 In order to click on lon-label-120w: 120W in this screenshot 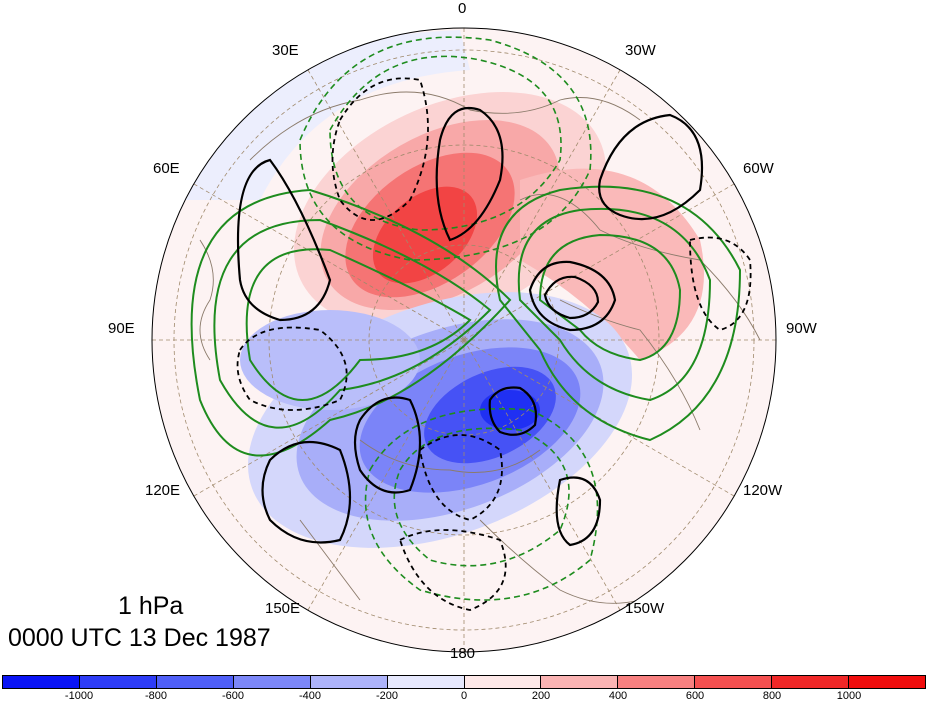, I will do `click(763, 490)`.